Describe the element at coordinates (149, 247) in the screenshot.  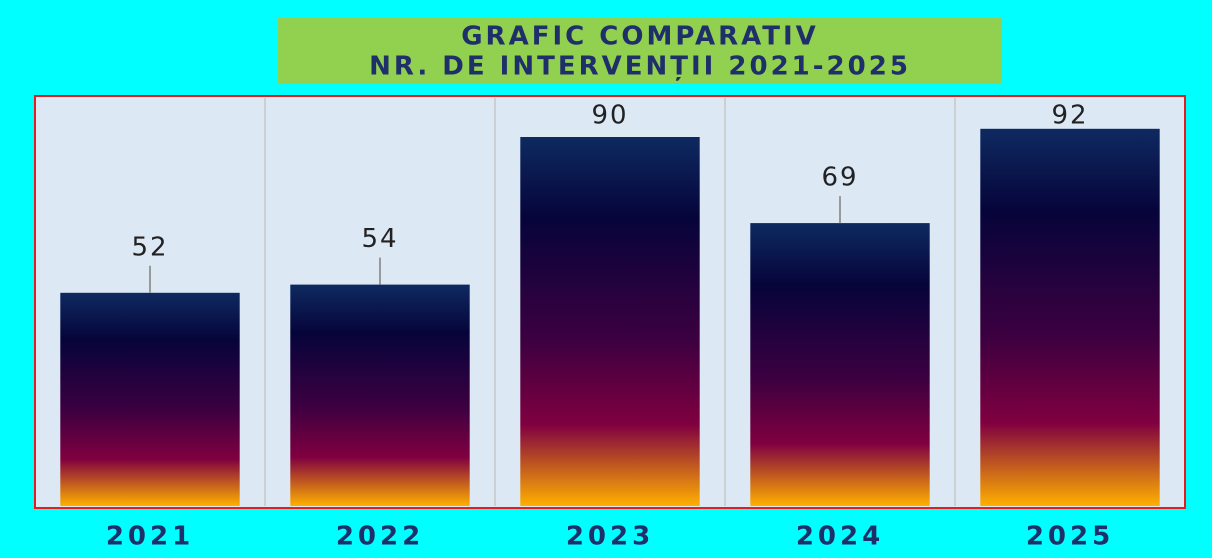
I see `data-label: 52` at that location.